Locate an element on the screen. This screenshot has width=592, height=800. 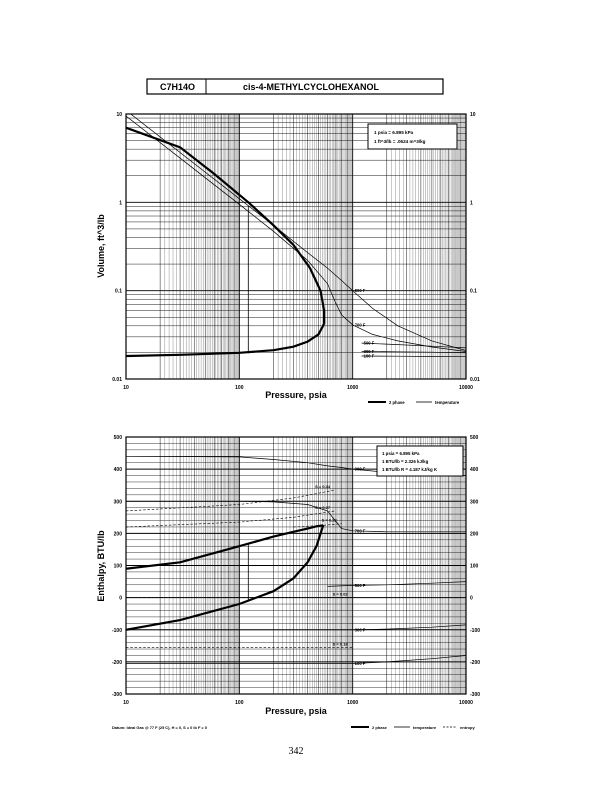
entropy-label: S = 0.02 is located at coordinates (341, 594).